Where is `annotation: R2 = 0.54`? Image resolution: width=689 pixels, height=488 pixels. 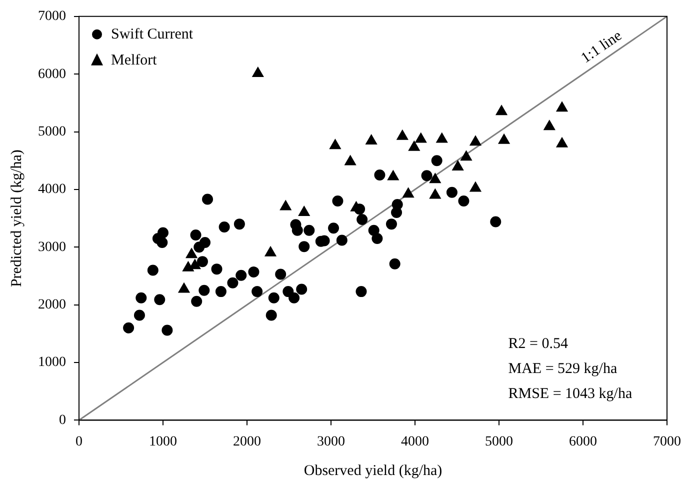 annotation: R2 = 0.54 is located at coordinates (538, 344).